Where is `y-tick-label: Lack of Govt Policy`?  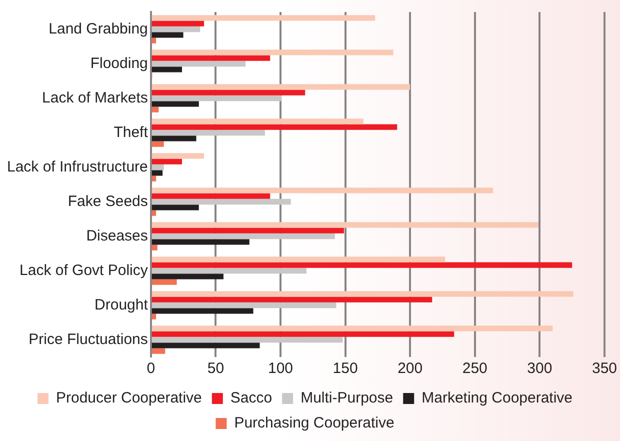
y-tick-label: Lack of Govt Policy is located at coordinates (84, 270).